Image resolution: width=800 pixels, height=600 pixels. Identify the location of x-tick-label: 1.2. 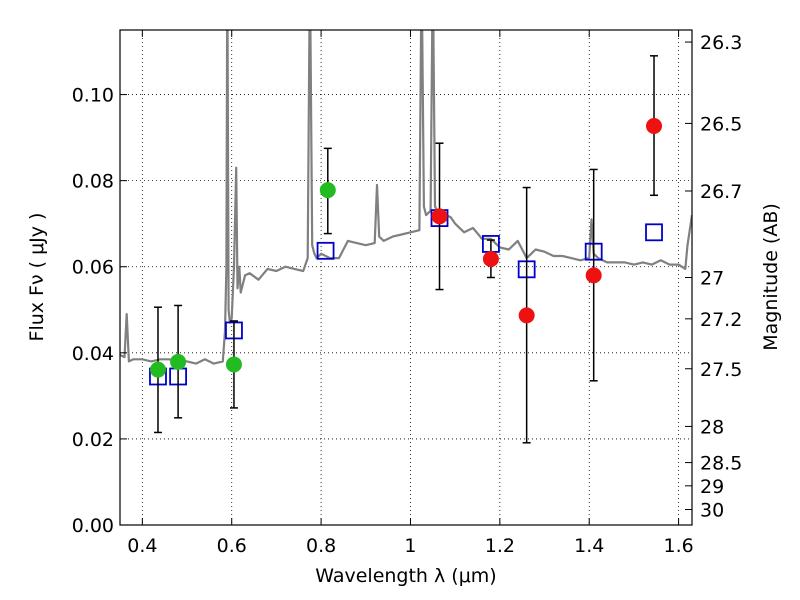
(500, 546).